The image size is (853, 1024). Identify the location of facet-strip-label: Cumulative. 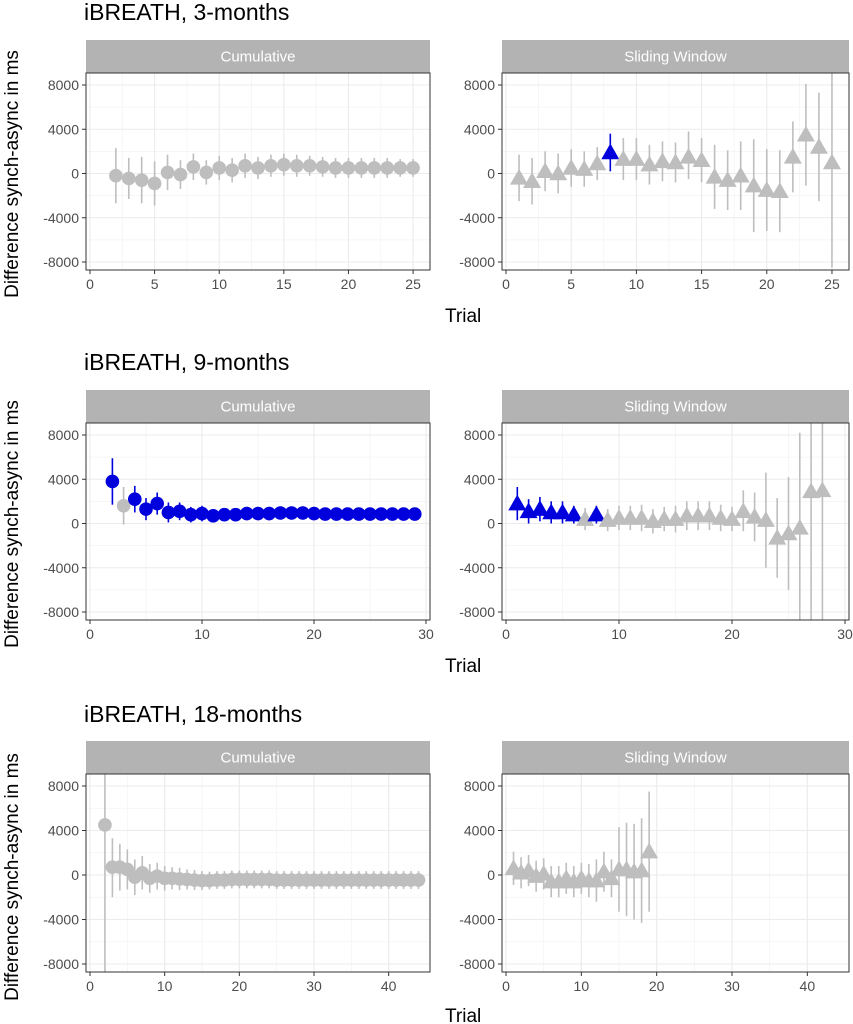
(257, 758).